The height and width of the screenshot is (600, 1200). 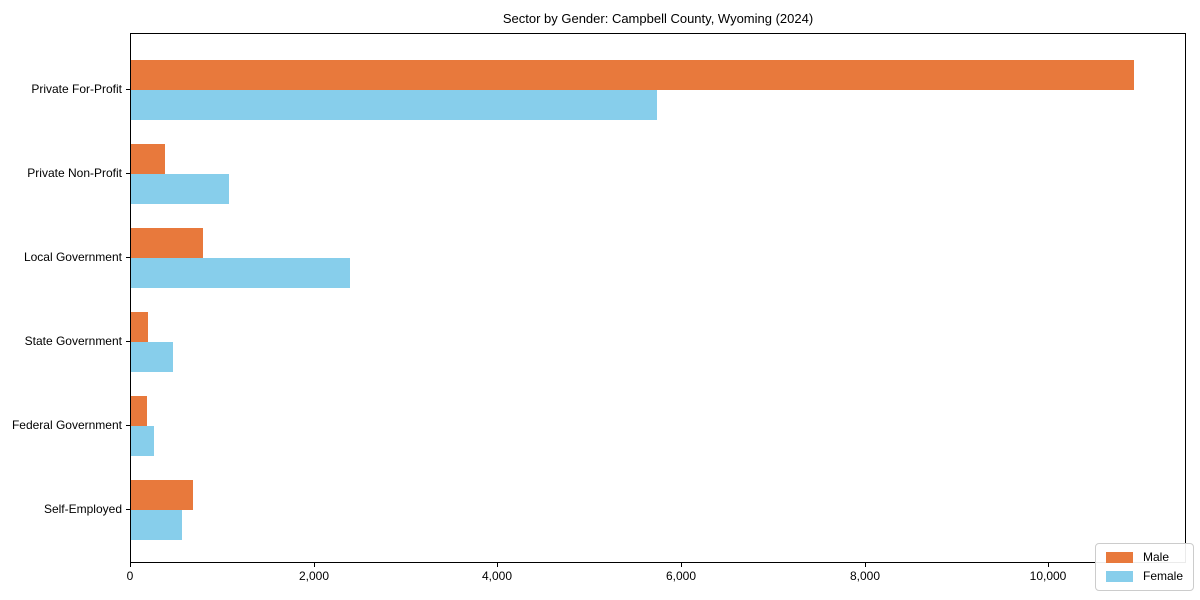 What do you see at coordinates (1162, 576) in the screenshot?
I see `legend-label-female: Female` at bounding box center [1162, 576].